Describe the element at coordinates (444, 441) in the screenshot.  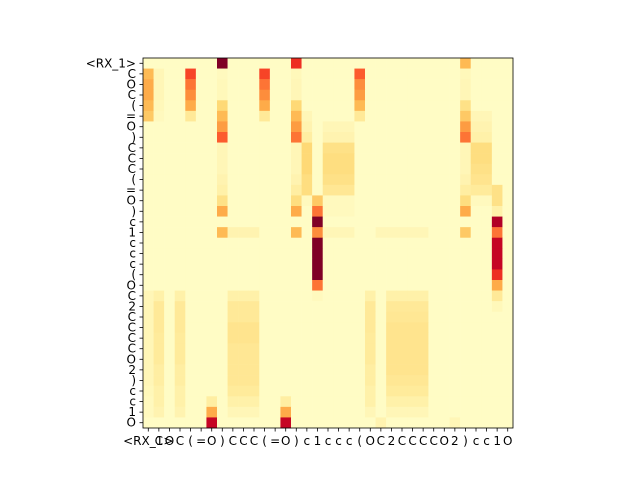
I see `x-tick-label: O` at that location.